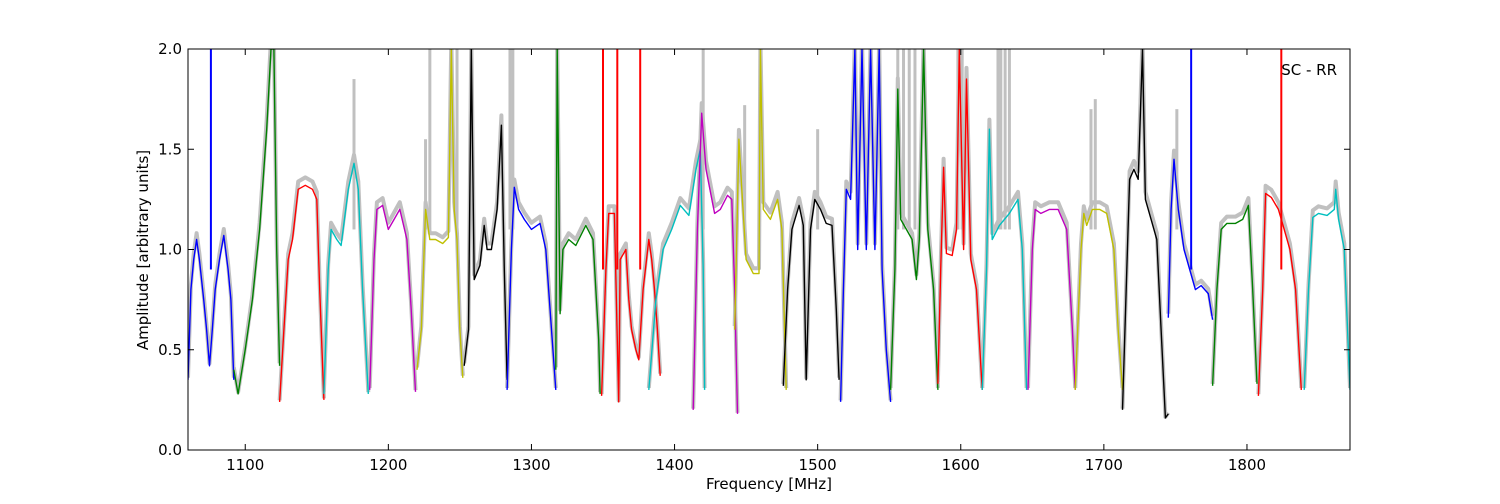 The width and height of the screenshot is (1500, 504). I want to click on y-tick-label: 1.5, so click(170, 149).